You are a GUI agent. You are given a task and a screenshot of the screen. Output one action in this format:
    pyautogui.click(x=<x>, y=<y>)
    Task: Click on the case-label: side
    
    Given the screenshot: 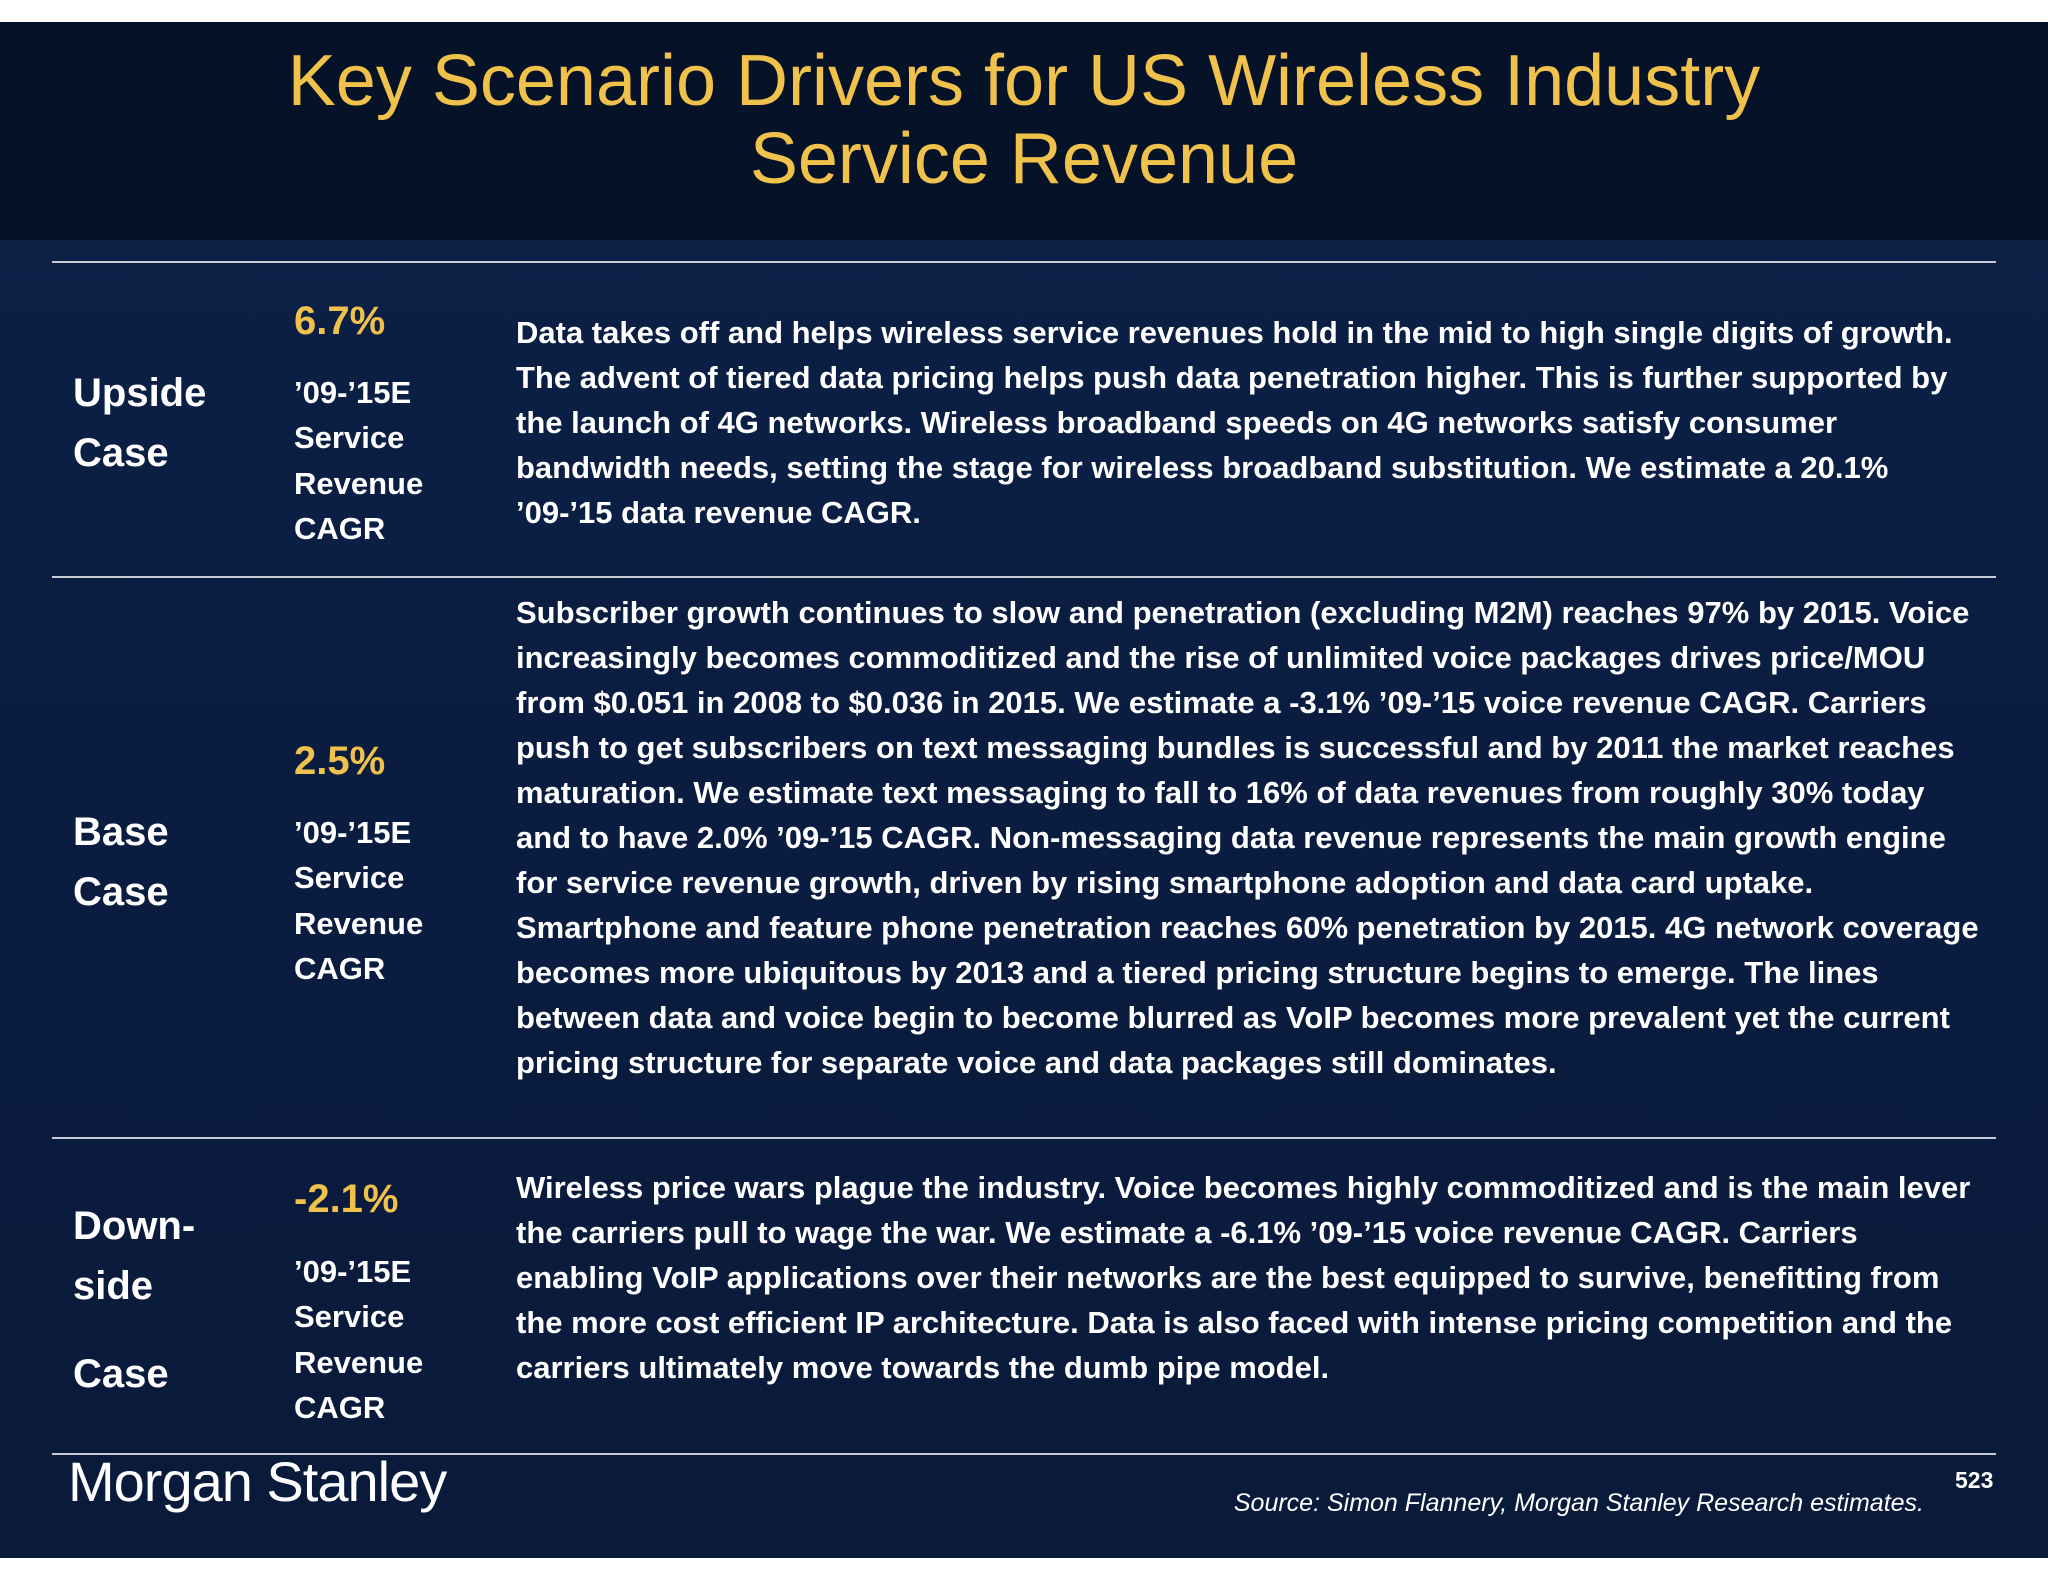 What is the action you would take?
    pyautogui.click(x=113, y=1286)
    